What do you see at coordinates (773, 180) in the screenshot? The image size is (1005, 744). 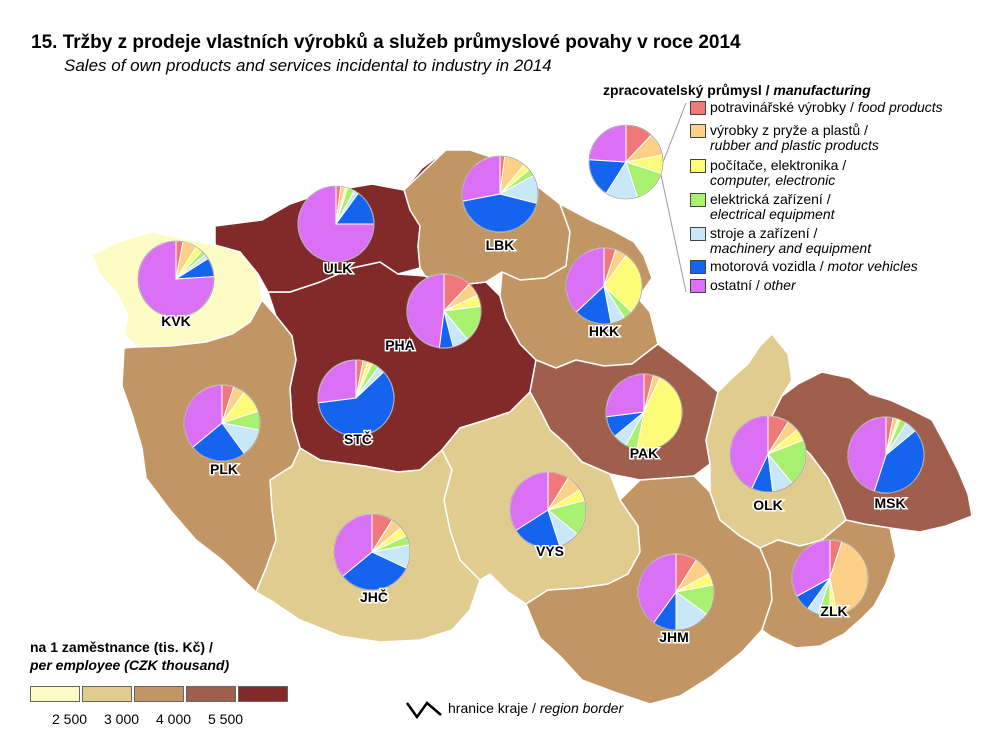 I see `legend-label-en: computer, electronic` at bounding box center [773, 180].